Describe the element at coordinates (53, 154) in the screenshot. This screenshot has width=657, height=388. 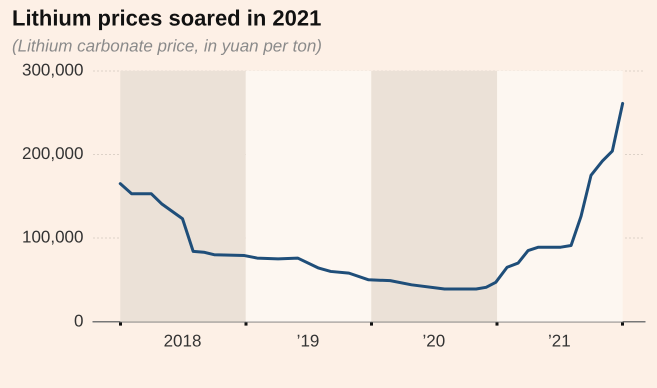
I see `y-tick-label: 200,000` at that location.